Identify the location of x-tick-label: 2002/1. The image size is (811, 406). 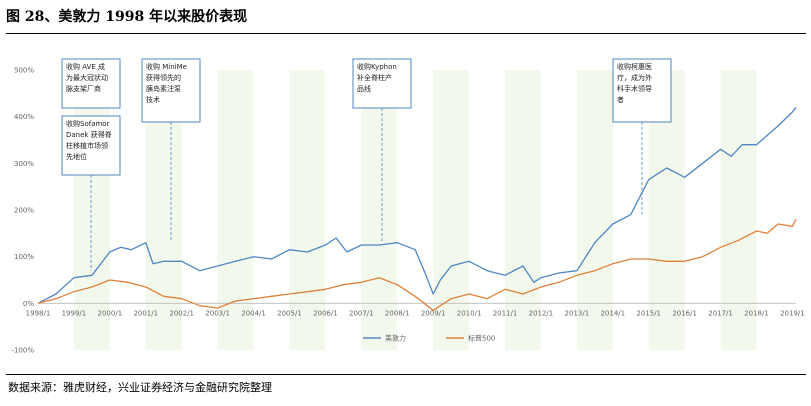
(181, 313).